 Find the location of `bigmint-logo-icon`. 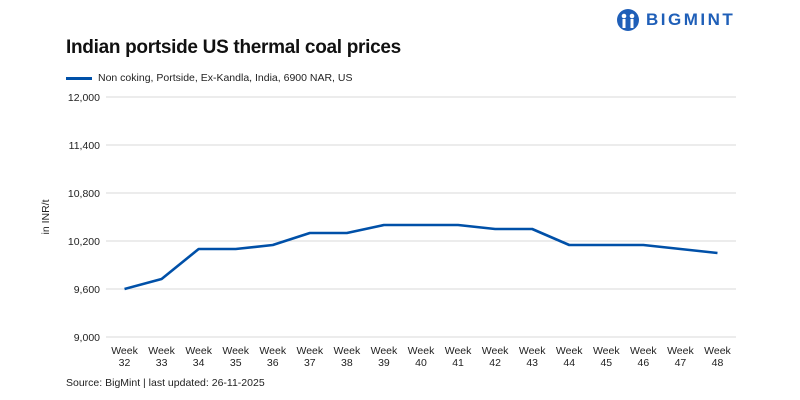

bigmint-logo-icon is located at coordinates (628, 20).